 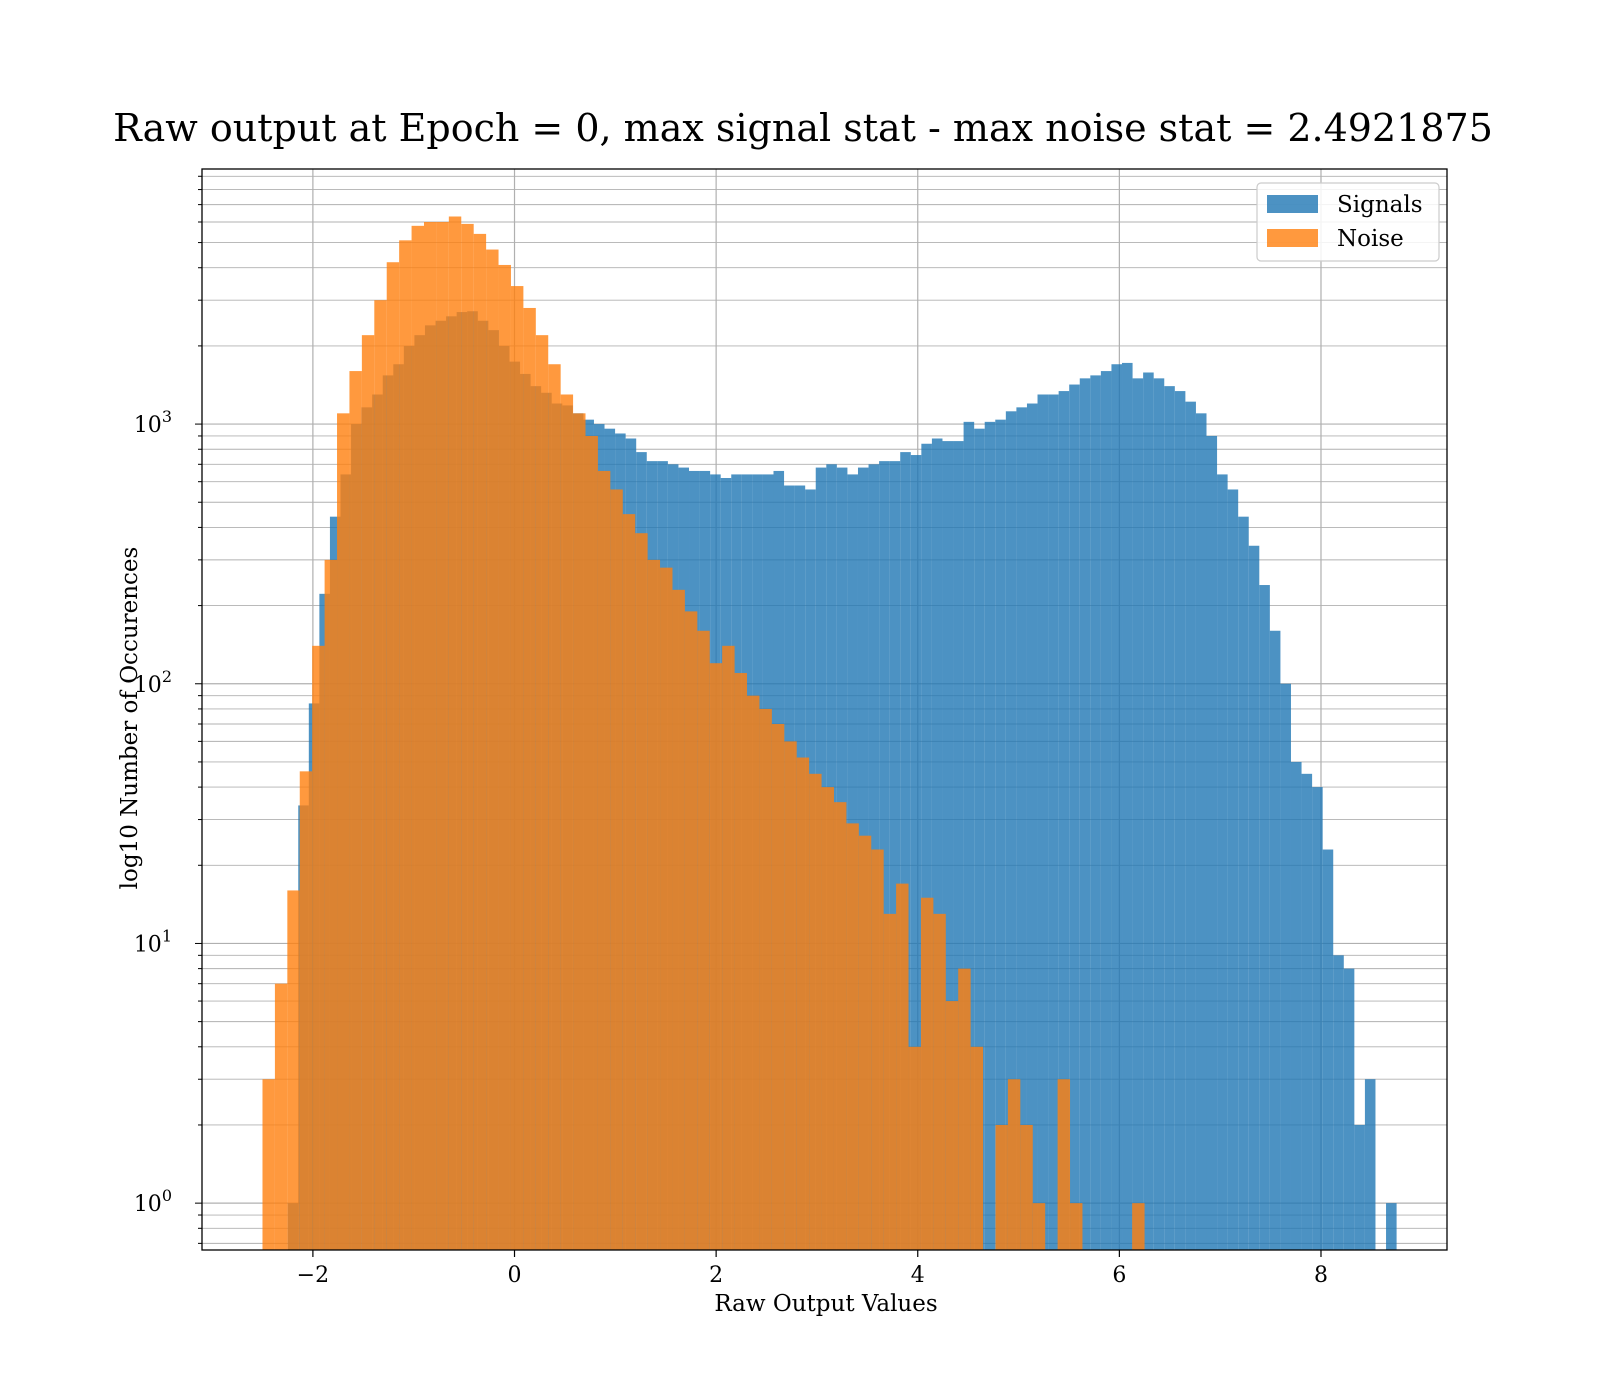 I want to click on y-tick-label: 10², so click(x=153, y=682).